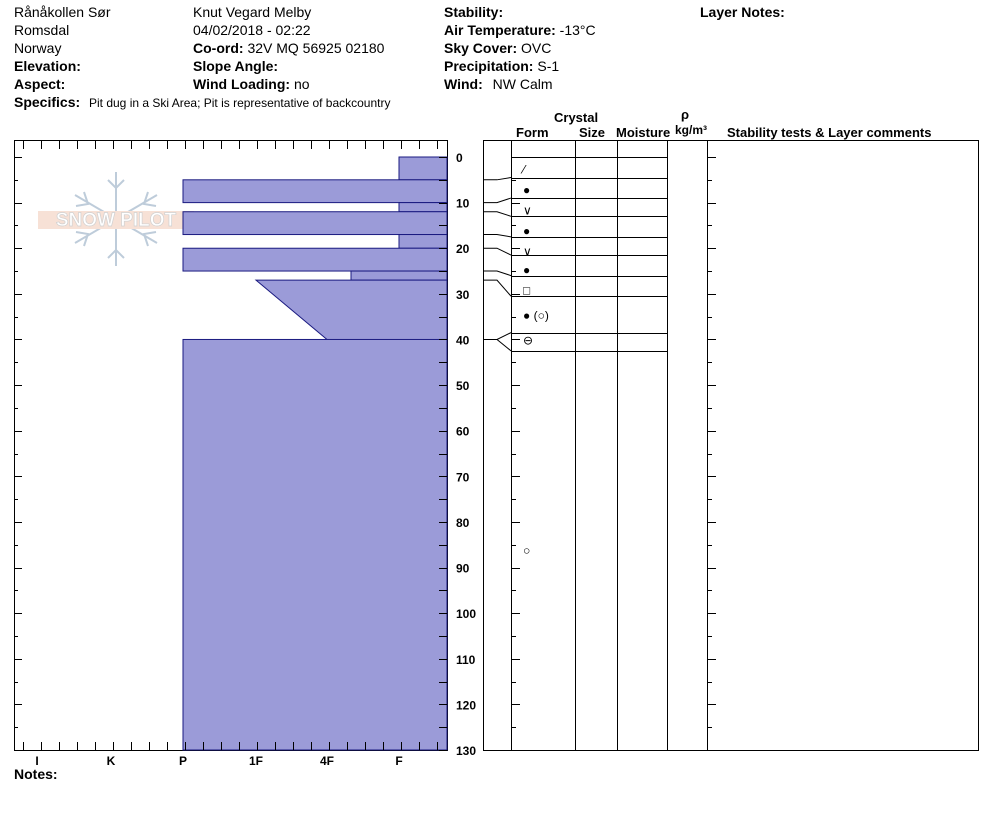  Describe the element at coordinates (398, 761) in the screenshot. I see `hardness-label: F` at that location.